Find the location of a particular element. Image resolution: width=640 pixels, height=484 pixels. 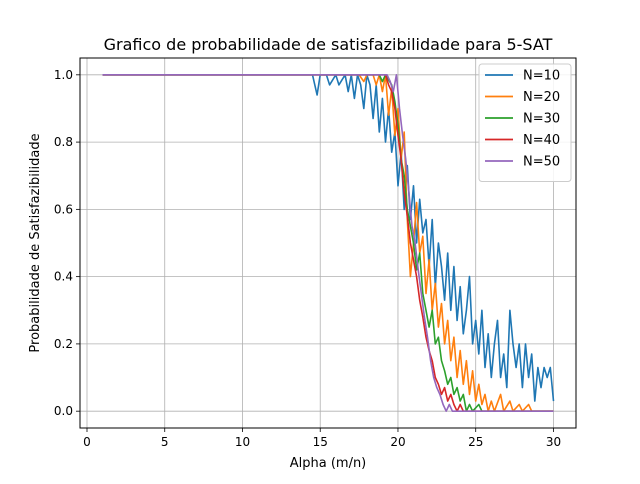

x-tick-label: 20 is located at coordinates (397, 442).